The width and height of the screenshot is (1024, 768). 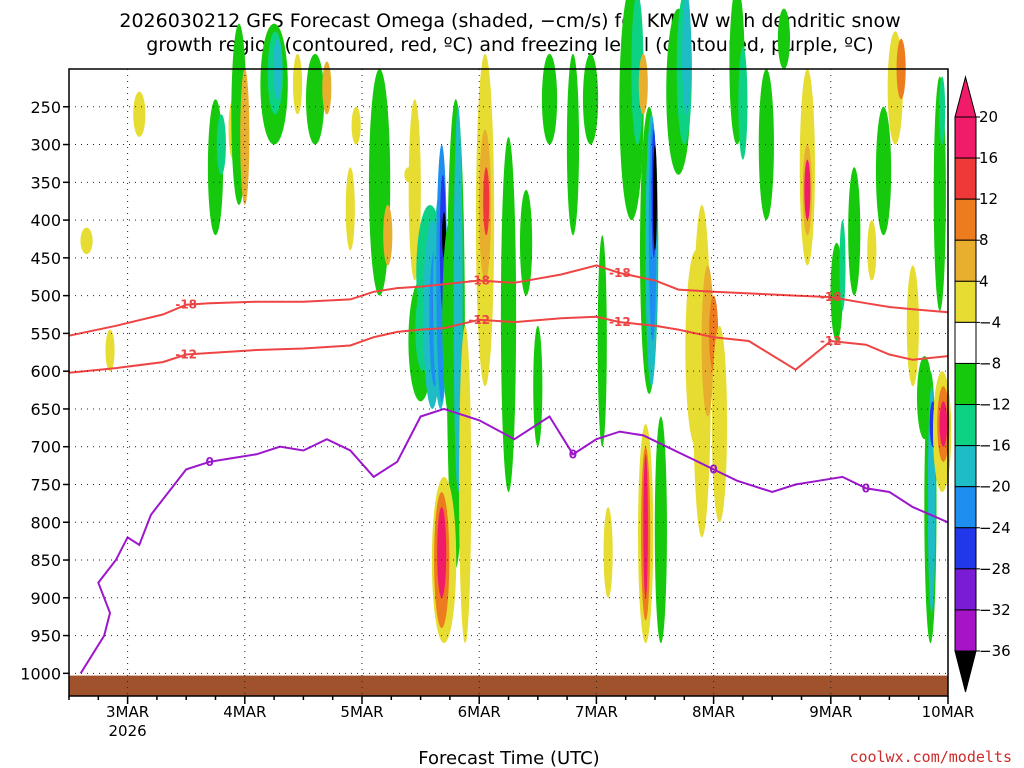 I want to click on contour-label--12-1: -12, so click(x=479, y=320).